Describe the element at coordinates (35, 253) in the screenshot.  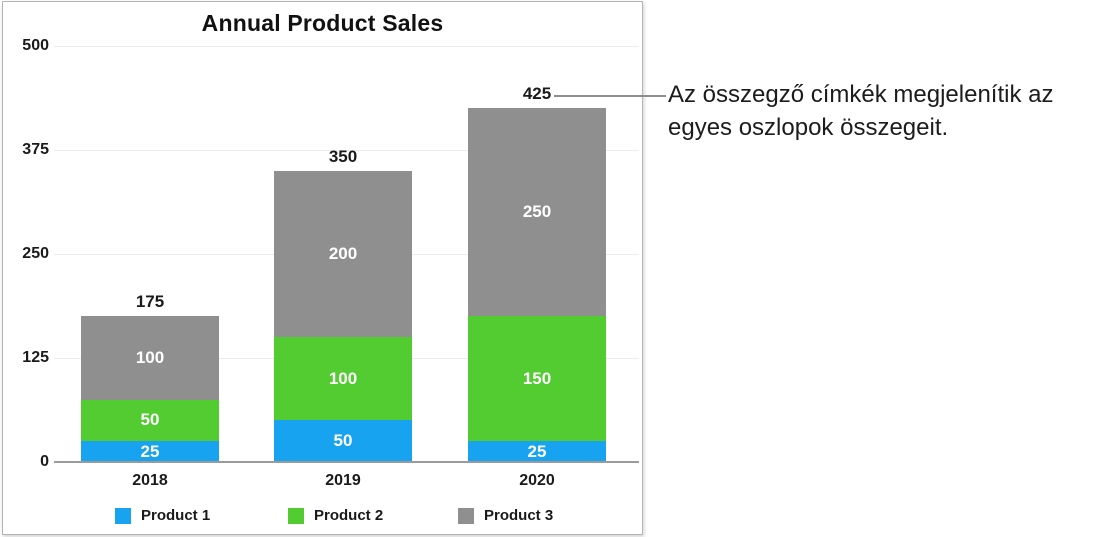
I see `y-tick-label: 250` at that location.